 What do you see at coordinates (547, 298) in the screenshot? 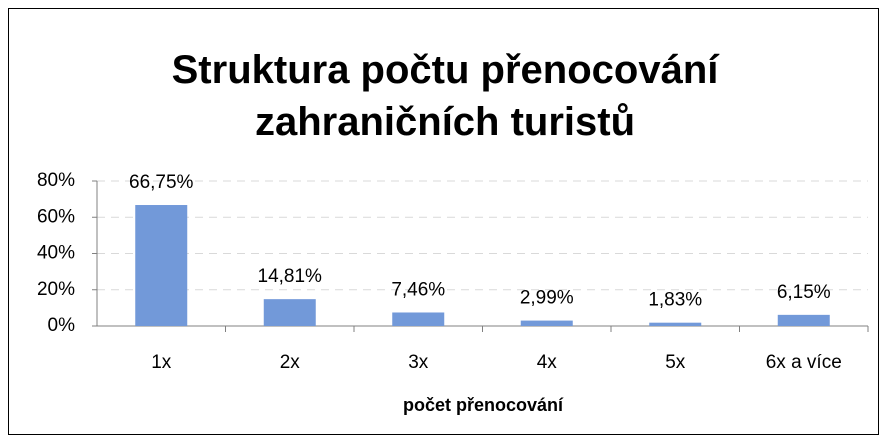
I see `value-label: 2,99%` at bounding box center [547, 298].